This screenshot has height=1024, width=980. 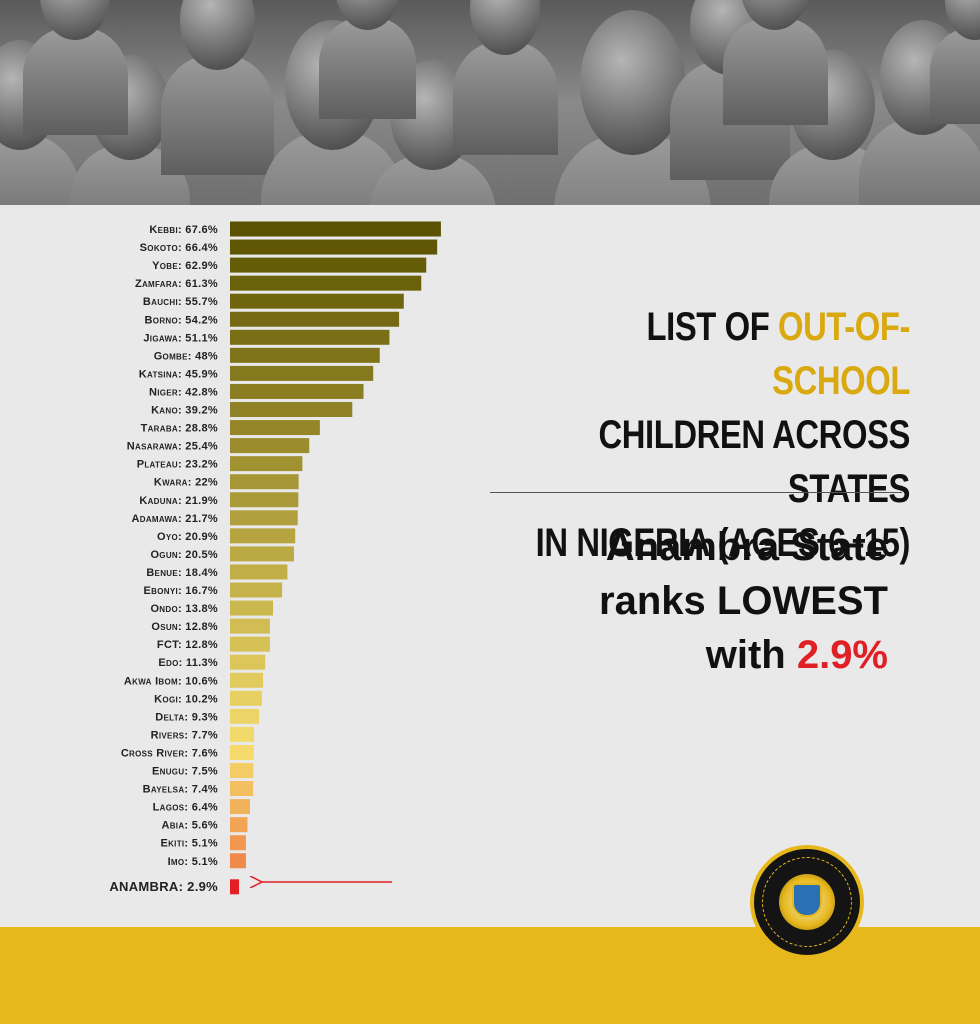 What do you see at coordinates (180, 302) in the screenshot?
I see `bar-label-bauchi: Bauchi: 55.7%` at bounding box center [180, 302].